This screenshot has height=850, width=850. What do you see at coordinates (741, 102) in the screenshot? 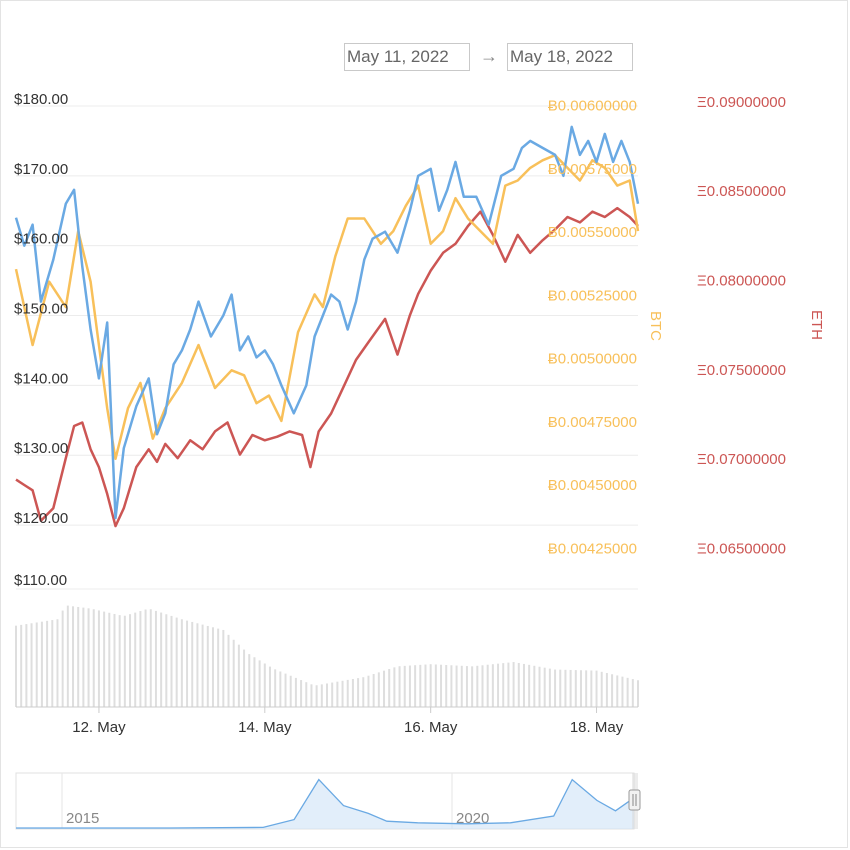
I see `eth-tick-label: Ξ0.09000000` at bounding box center [741, 102].